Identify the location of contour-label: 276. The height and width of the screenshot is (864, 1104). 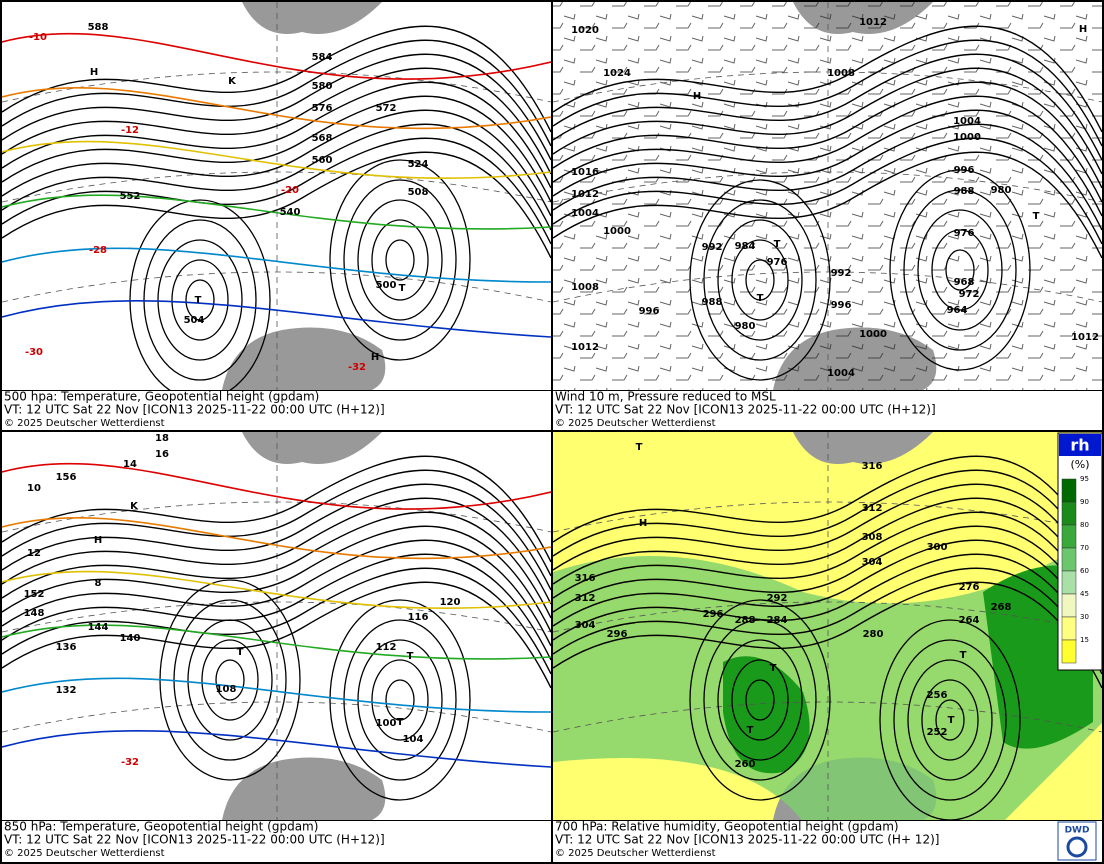
(969, 587).